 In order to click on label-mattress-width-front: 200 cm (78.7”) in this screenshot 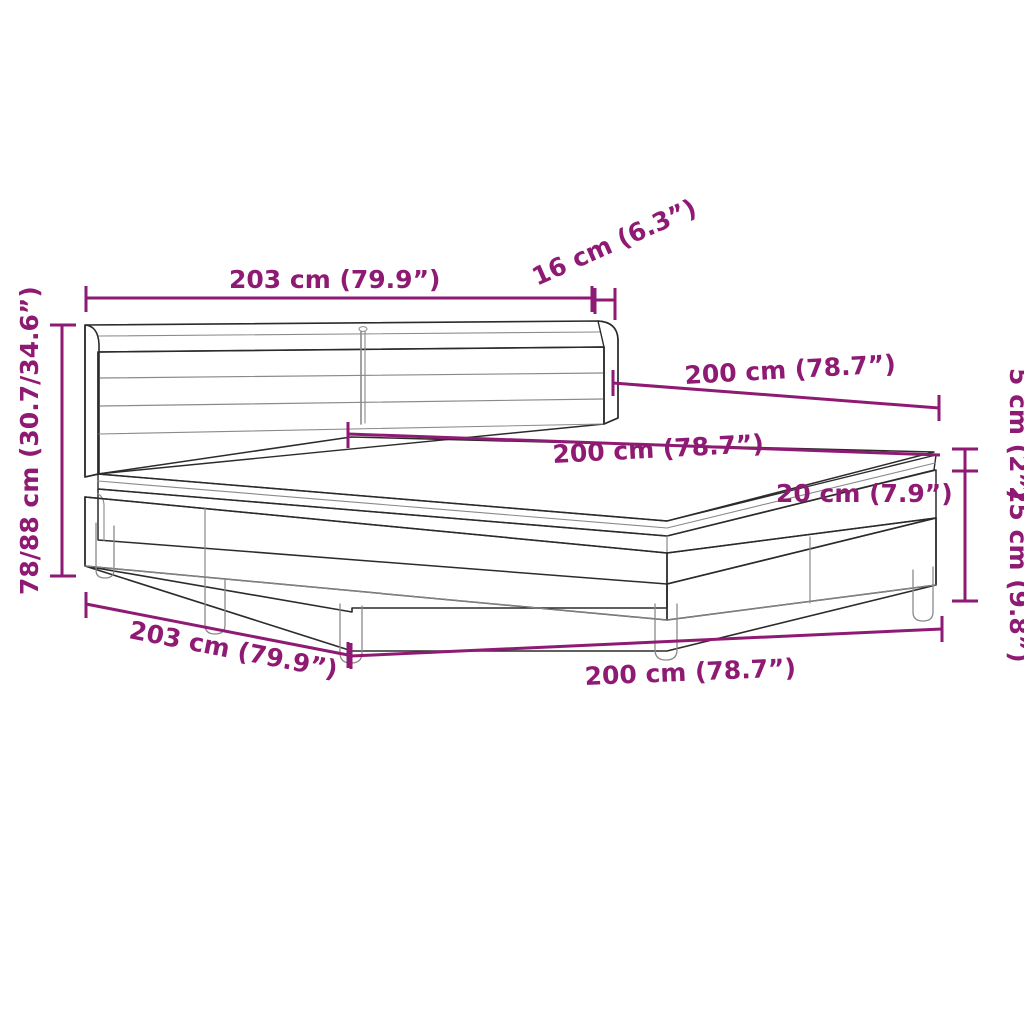, I will do `click(658, 449)`.